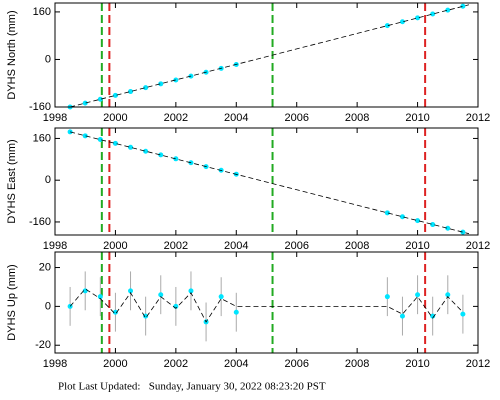  Describe the element at coordinates (45, 267) in the screenshot. I see `y-tick-label: 20` at that location.